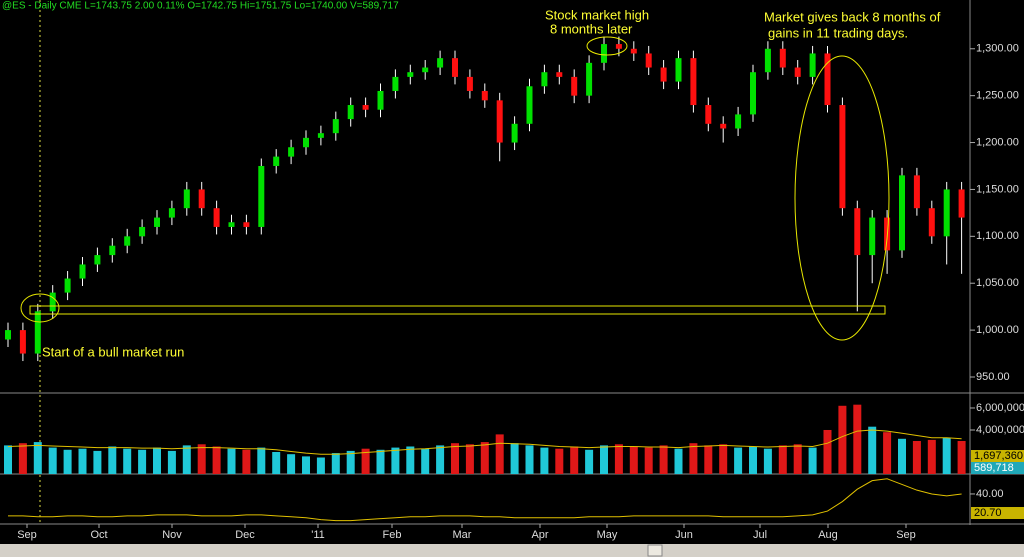 Image resolution: width=1024 pixels, height=557 pixels. What do you see at coordinates (485, 500) in the screenshot?
I see `indicator-line` at bounding box center [485, 500].